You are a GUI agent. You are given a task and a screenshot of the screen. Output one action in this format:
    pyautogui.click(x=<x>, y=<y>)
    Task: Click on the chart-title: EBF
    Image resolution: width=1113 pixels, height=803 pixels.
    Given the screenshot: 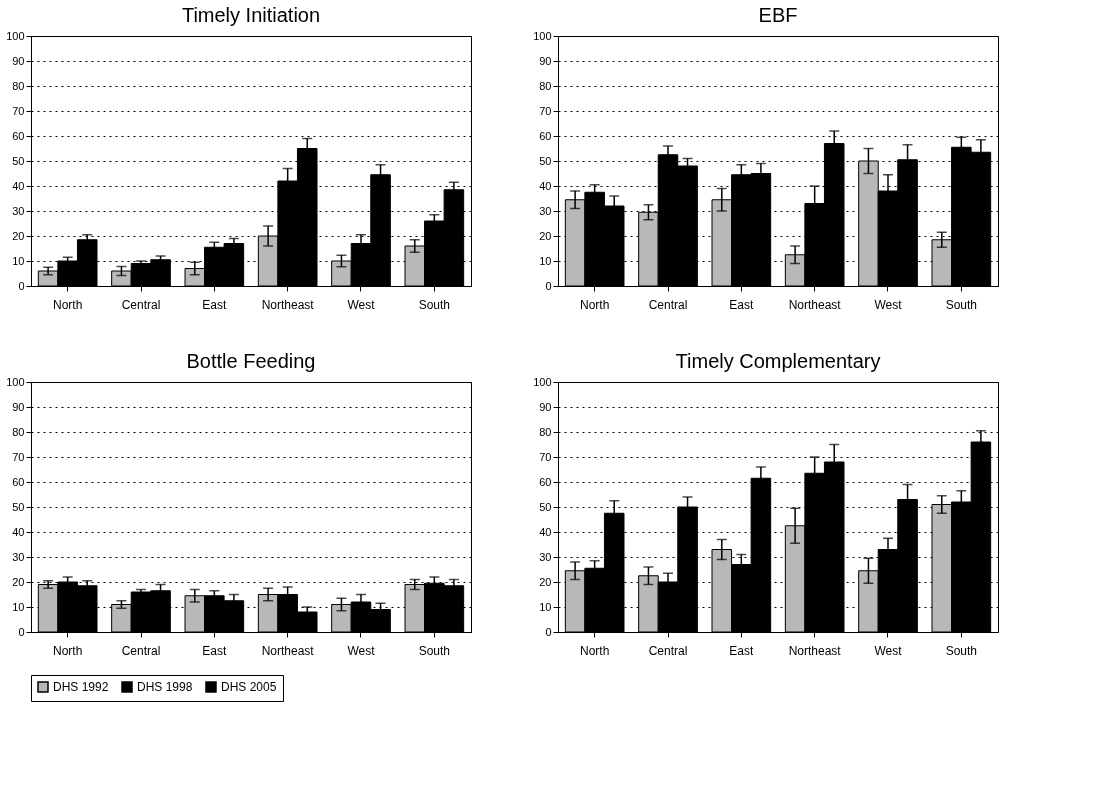 What is the action you would take?
    pyautogui.click(x=778, y=15)
    